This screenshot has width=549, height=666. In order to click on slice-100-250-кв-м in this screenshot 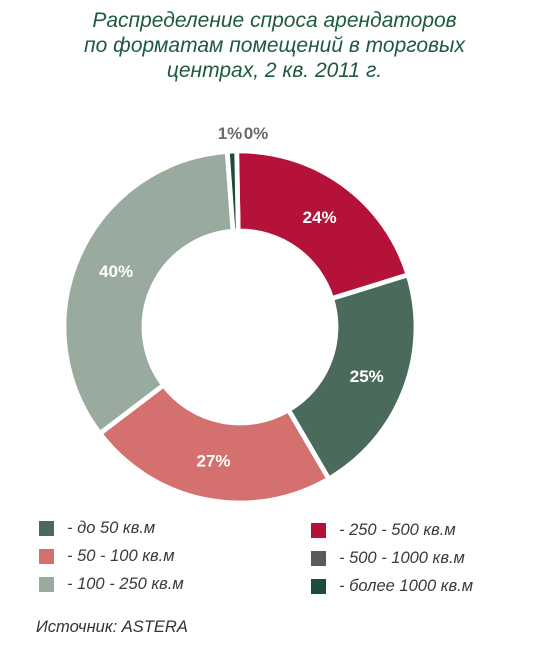, I will do `click(148, 292)`.